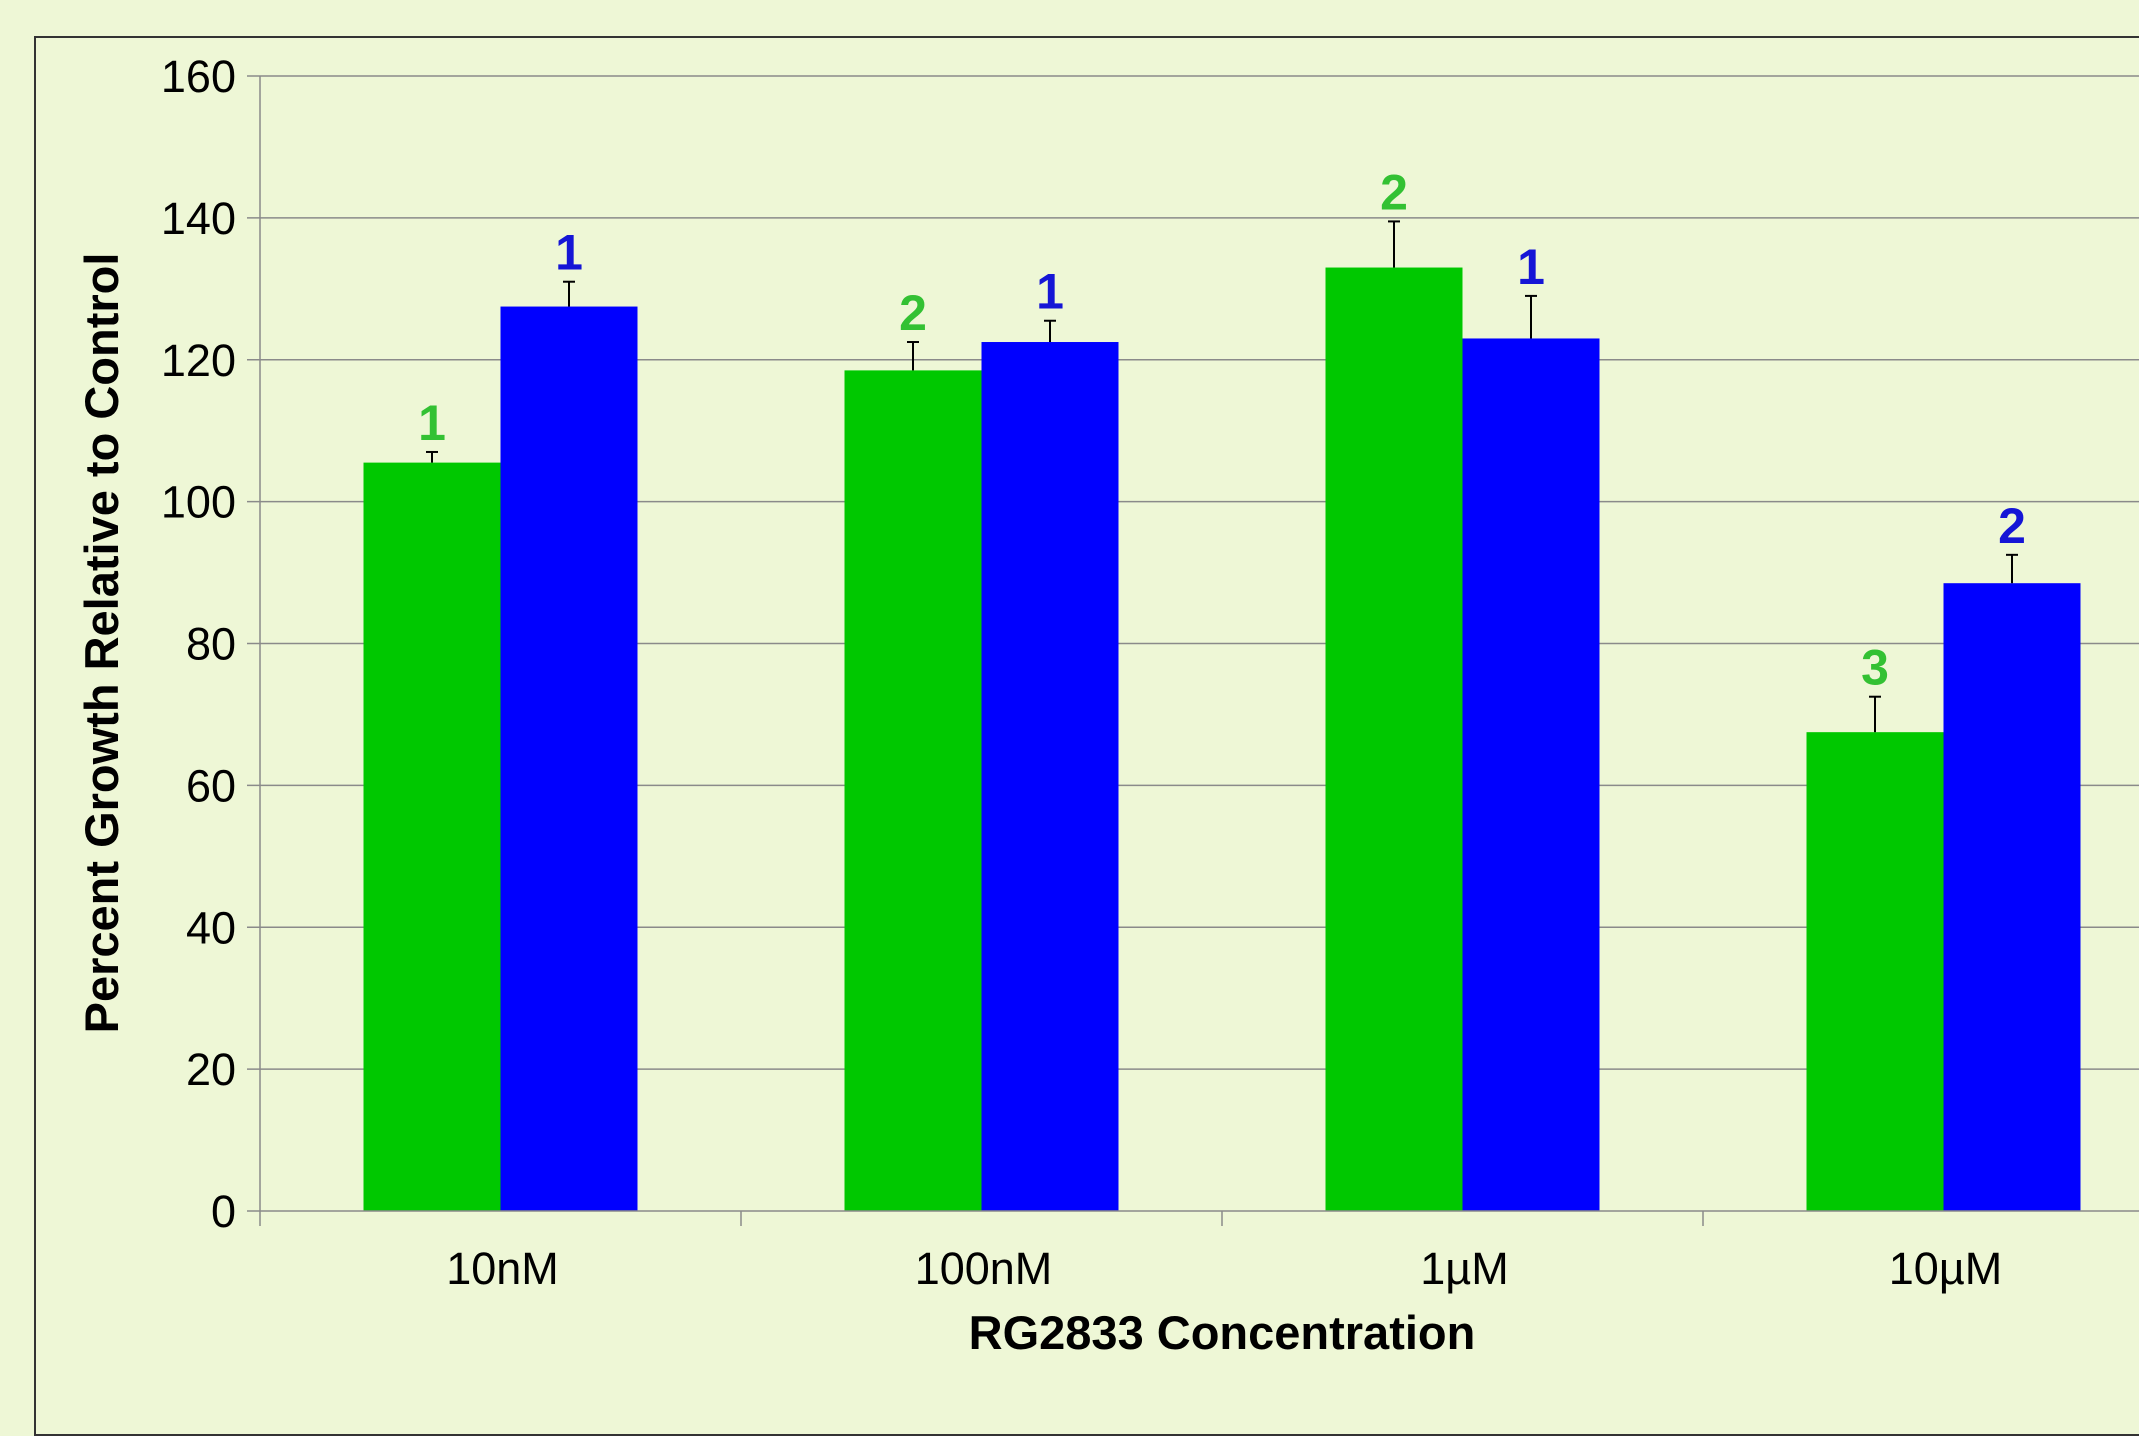 Image resolution: width=2139 pixels, height=1436 pixels. Describe the element at coordinates (211, 785) in the screenshot. I see `y-tick-label: 60` at that location.